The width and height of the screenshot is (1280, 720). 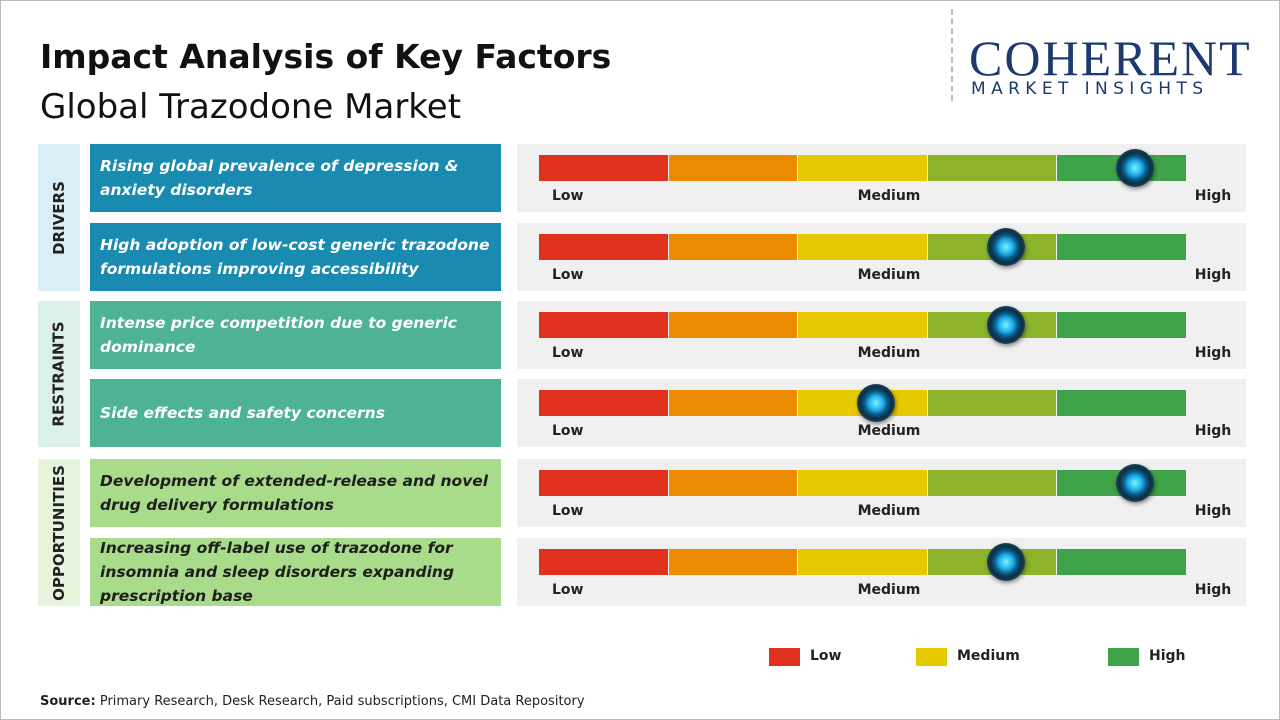 I want to click on group-name: OPPORTUNITIES, so click(x=59, y=532).